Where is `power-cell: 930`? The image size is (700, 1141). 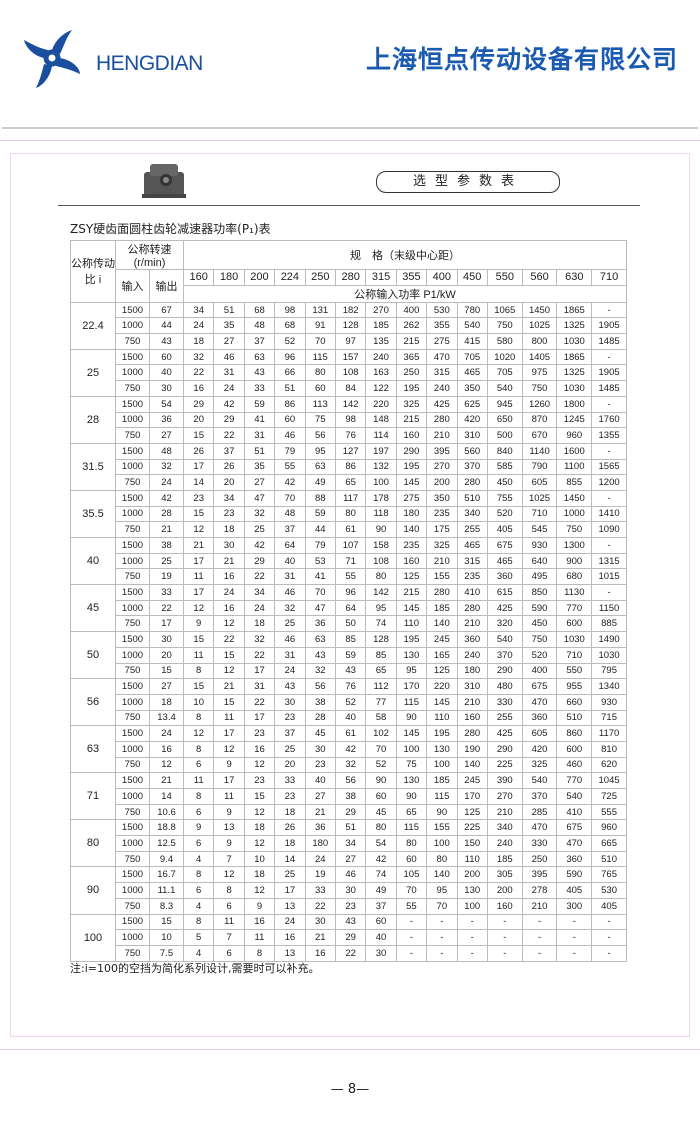
power-cell: 930 is located at coordinates (539, 545).